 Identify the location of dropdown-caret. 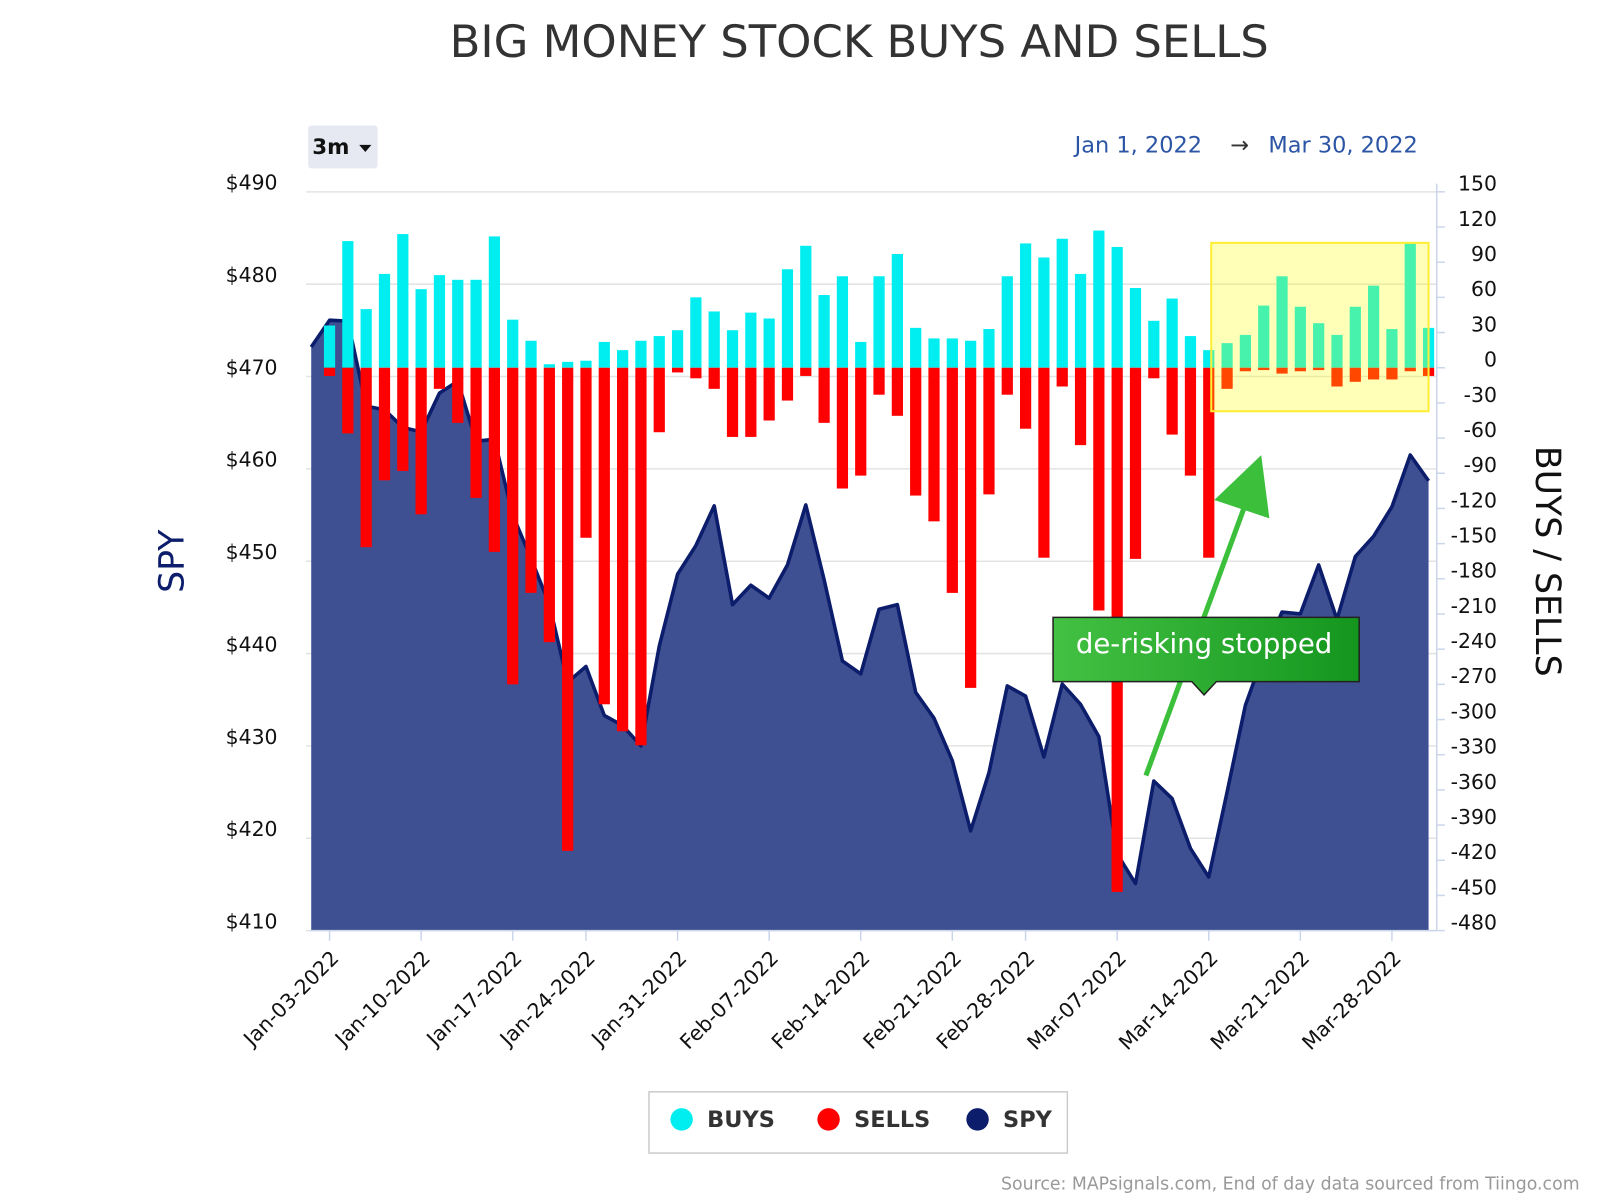
(365, 148).